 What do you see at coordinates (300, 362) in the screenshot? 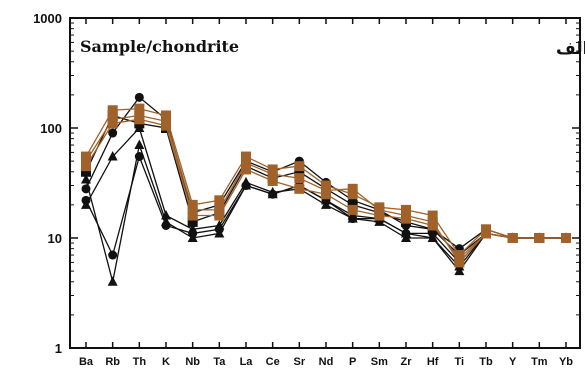
I see `x-tick-label: Sr` at bounding box center [300, 362].